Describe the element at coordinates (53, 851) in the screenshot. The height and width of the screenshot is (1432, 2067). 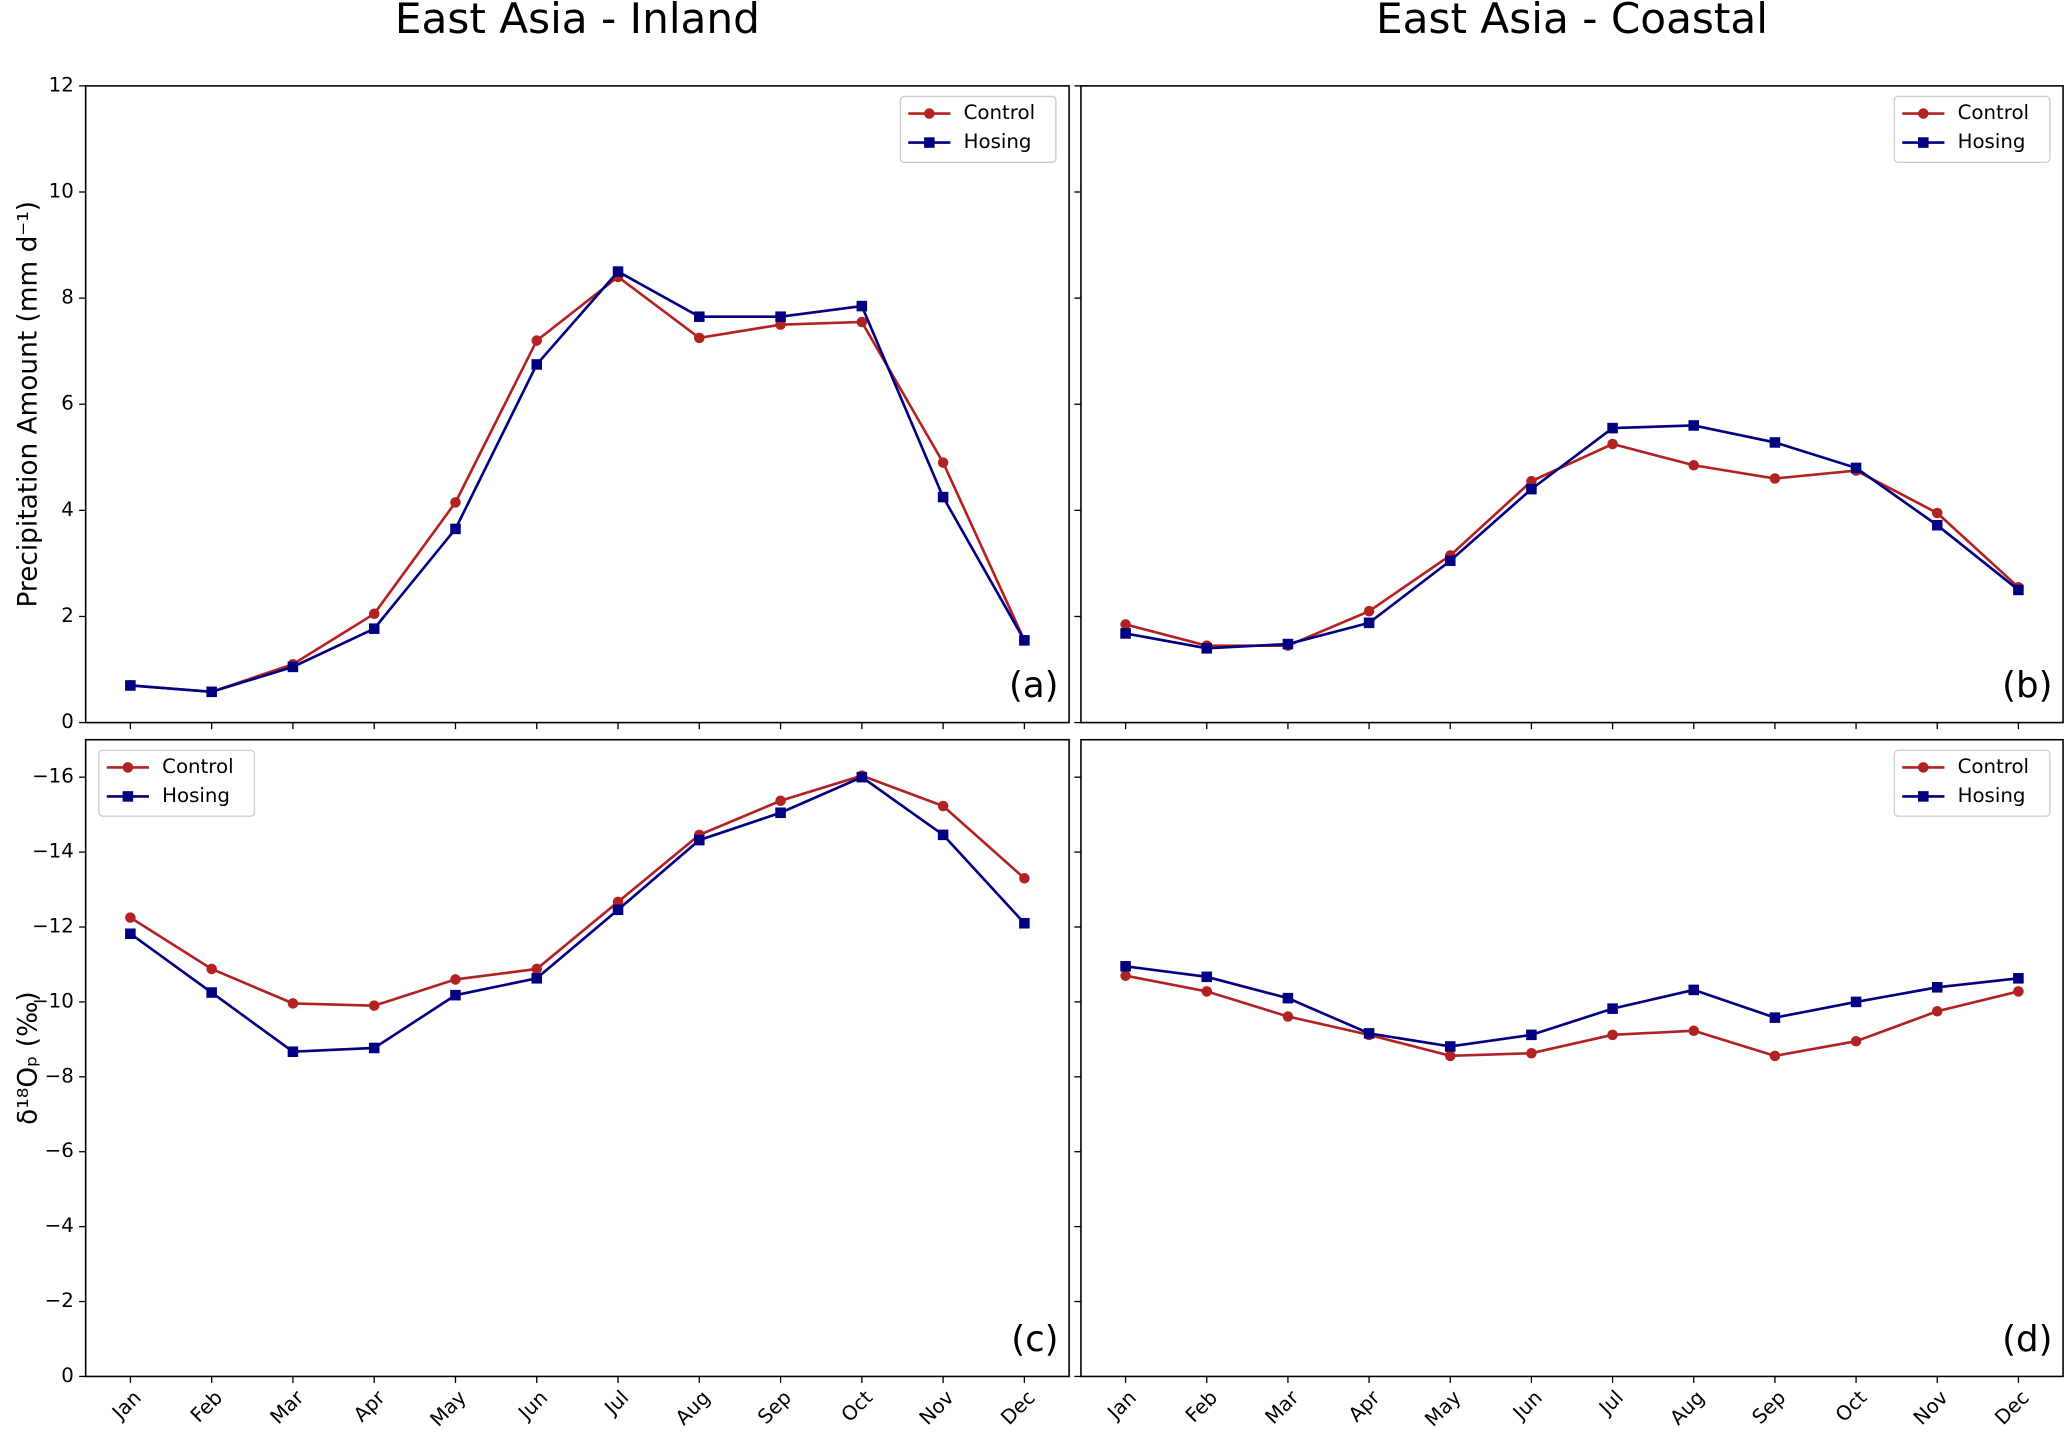
I see `y-tick-label: −14` at that location.